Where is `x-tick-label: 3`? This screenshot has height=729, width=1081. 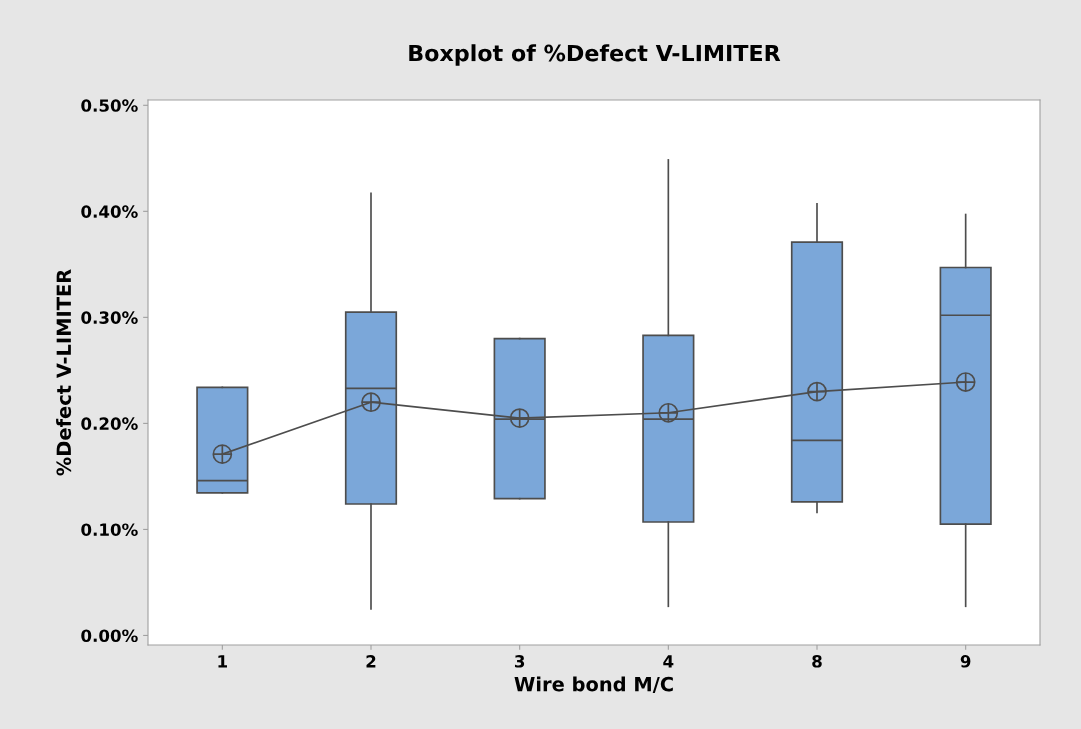
x-tick-label: 3 is located at coordinates (519, 661).